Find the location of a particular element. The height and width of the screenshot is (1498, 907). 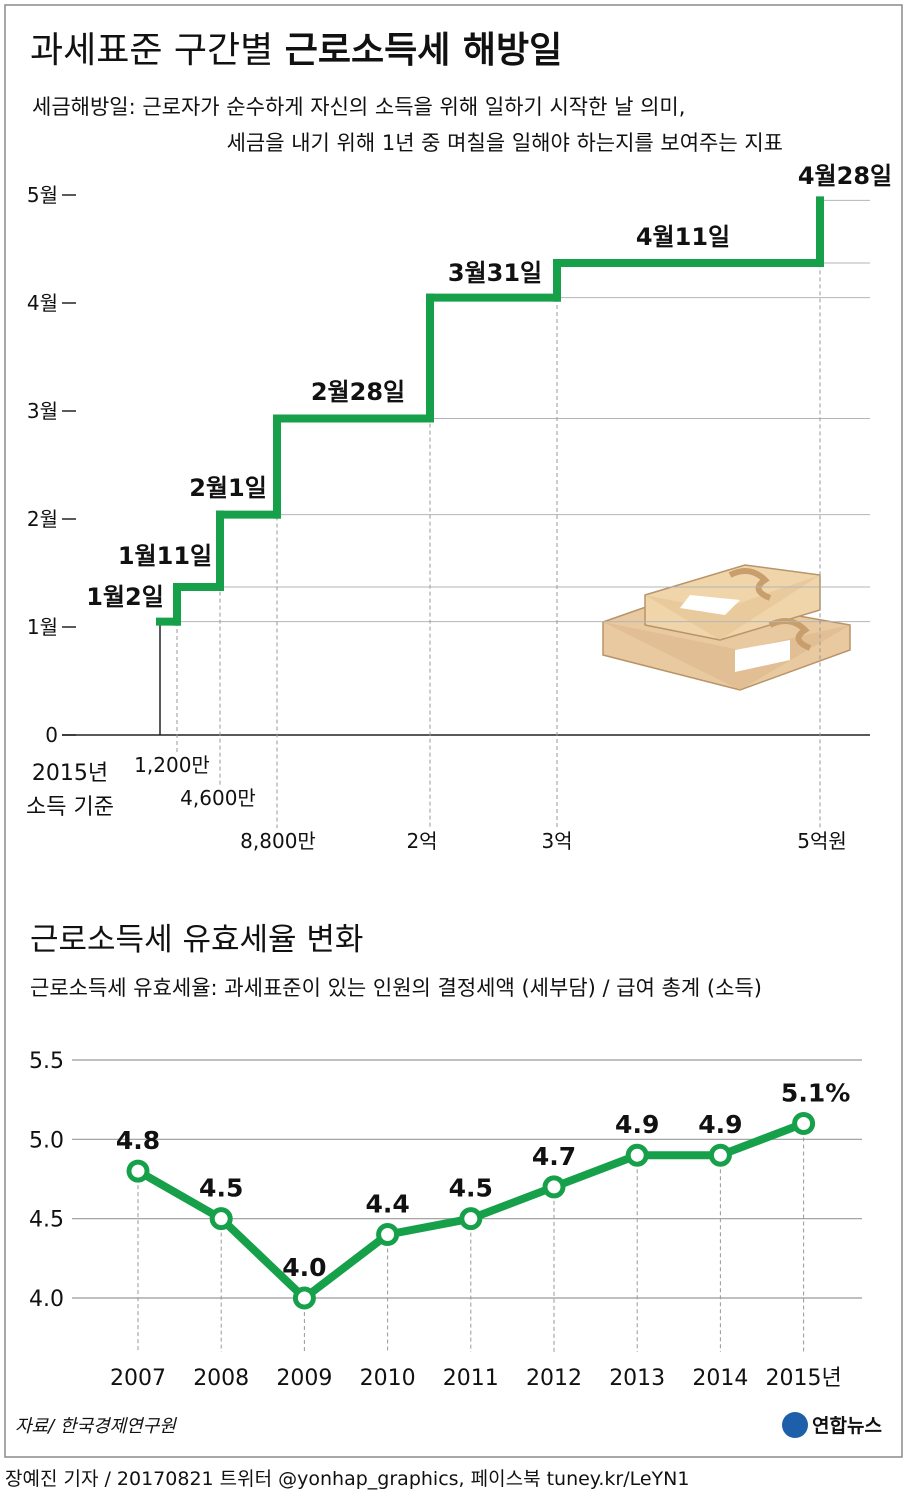

money-illustration is located at coordinates (726, 627).